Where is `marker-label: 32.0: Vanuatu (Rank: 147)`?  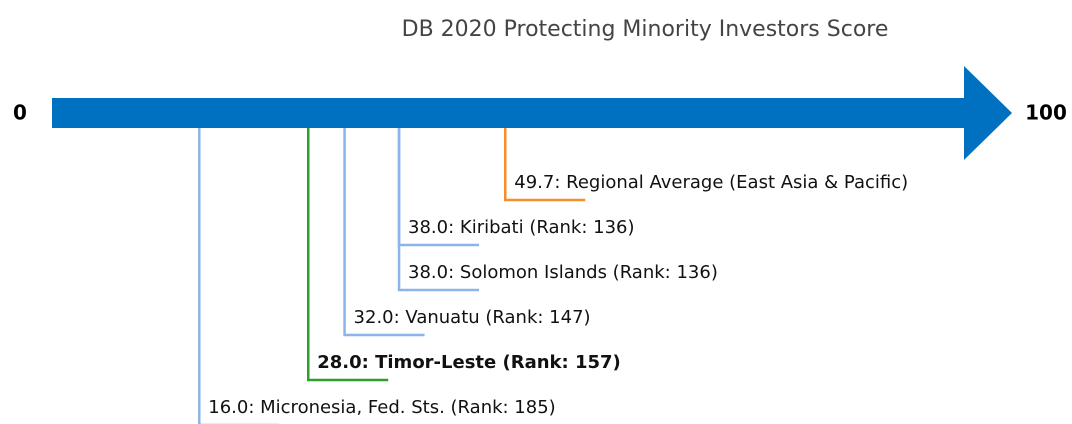
marker-label: 32.0: Vanuatu (Rank: 147) is located at coordinates (472, 317).